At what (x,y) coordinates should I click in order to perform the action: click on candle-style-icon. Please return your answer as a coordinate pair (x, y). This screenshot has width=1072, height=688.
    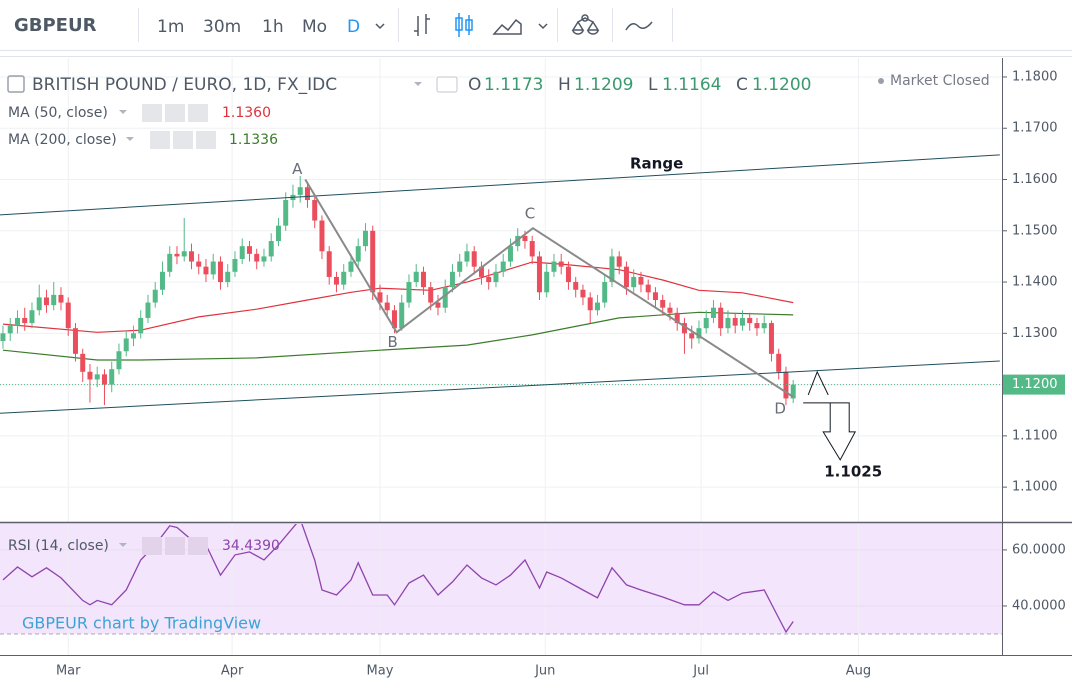
    Looking at the image, I should click on (464, 25).